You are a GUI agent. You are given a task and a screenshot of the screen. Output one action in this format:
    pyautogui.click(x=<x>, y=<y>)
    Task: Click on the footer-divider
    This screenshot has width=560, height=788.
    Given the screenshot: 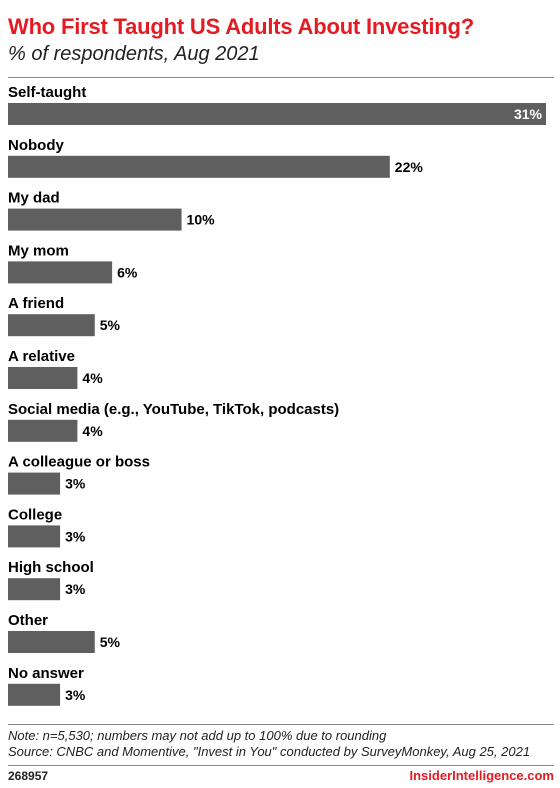 What is the action you would take?
    pyautogui.click(x=281, y=765)
    